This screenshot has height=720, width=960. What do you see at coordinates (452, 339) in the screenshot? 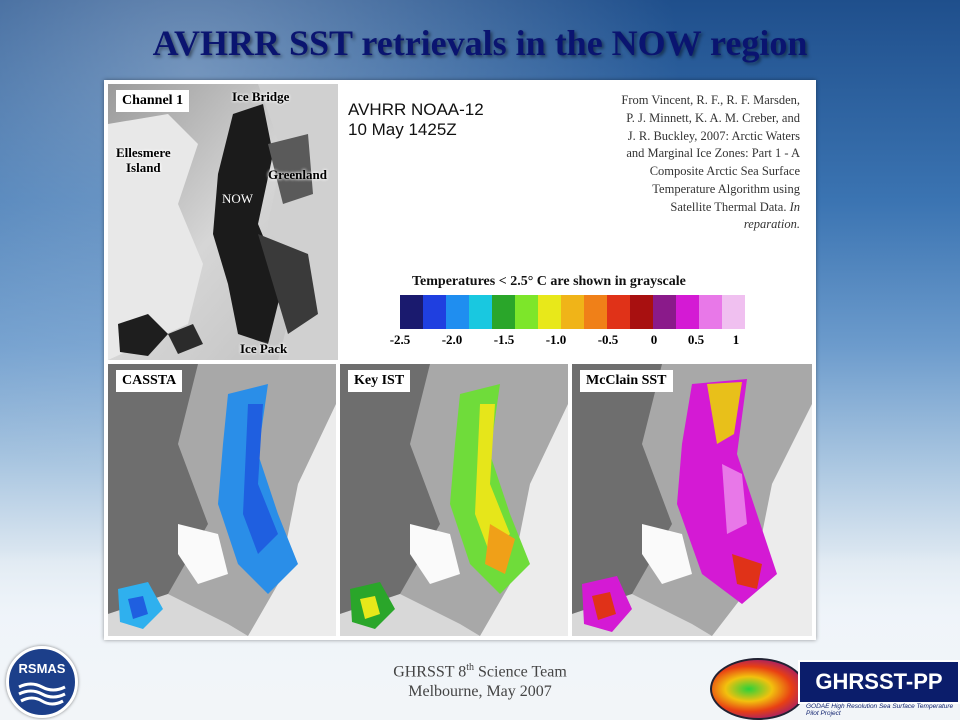
I see `colorbar-tick-label: -2.0` at bounding box center [452, 339].